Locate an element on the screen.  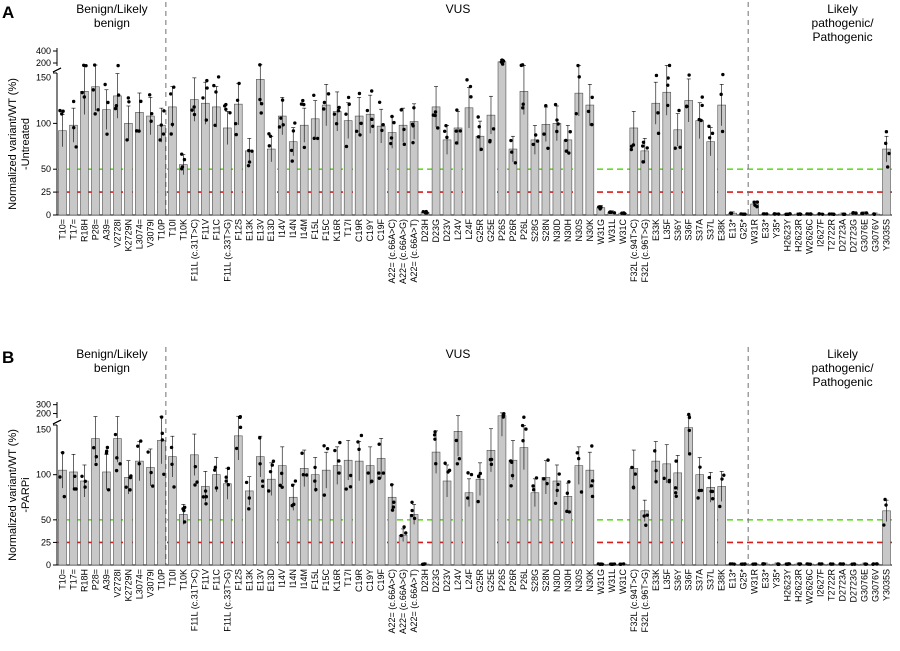
x-tick-label: S36F is located at coordinates (689, 580).